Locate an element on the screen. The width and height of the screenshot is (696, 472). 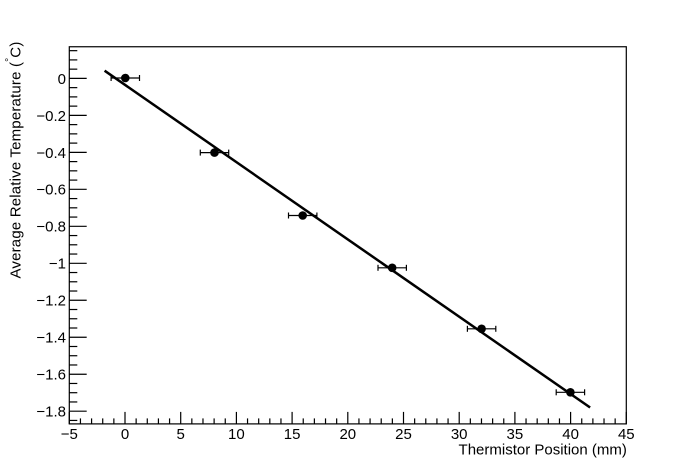
svg-text: −5 is located at coordinates (69, 434).